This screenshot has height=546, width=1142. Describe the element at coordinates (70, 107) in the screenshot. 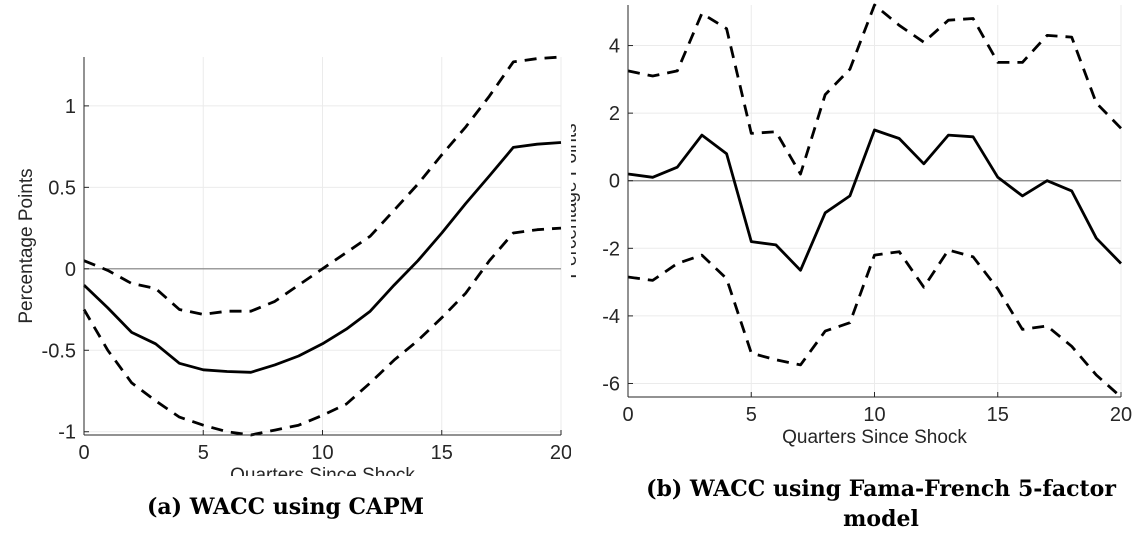

I see `y-tick-label: 1` at that location.